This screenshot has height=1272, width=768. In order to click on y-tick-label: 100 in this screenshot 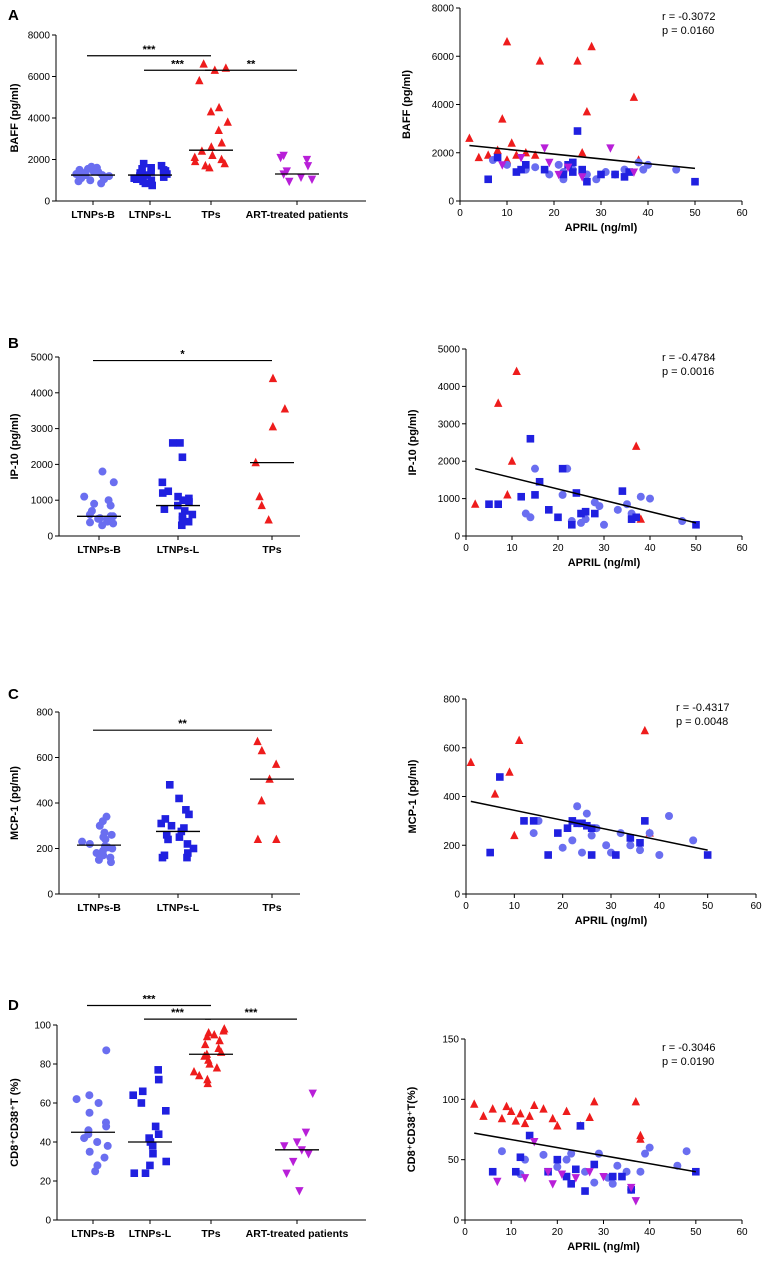, I will do `click(42, 1026)`.